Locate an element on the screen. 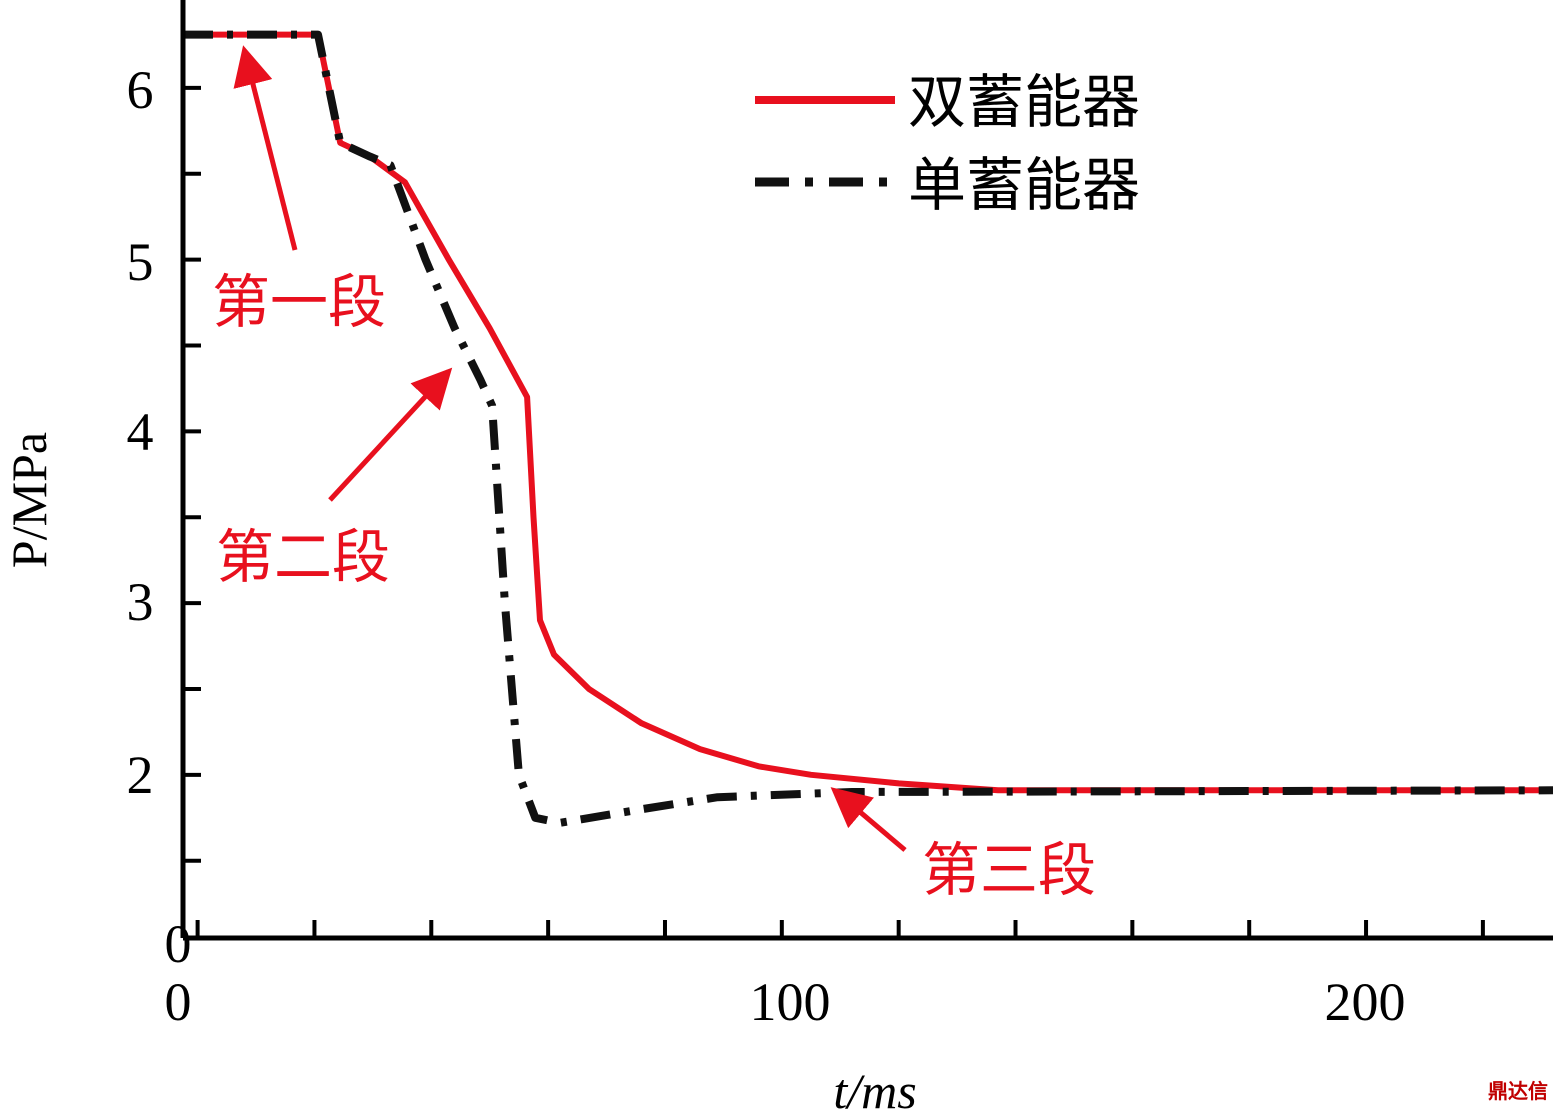  annotation-stage-1: 第一段 is located at coordinates (299, 302).